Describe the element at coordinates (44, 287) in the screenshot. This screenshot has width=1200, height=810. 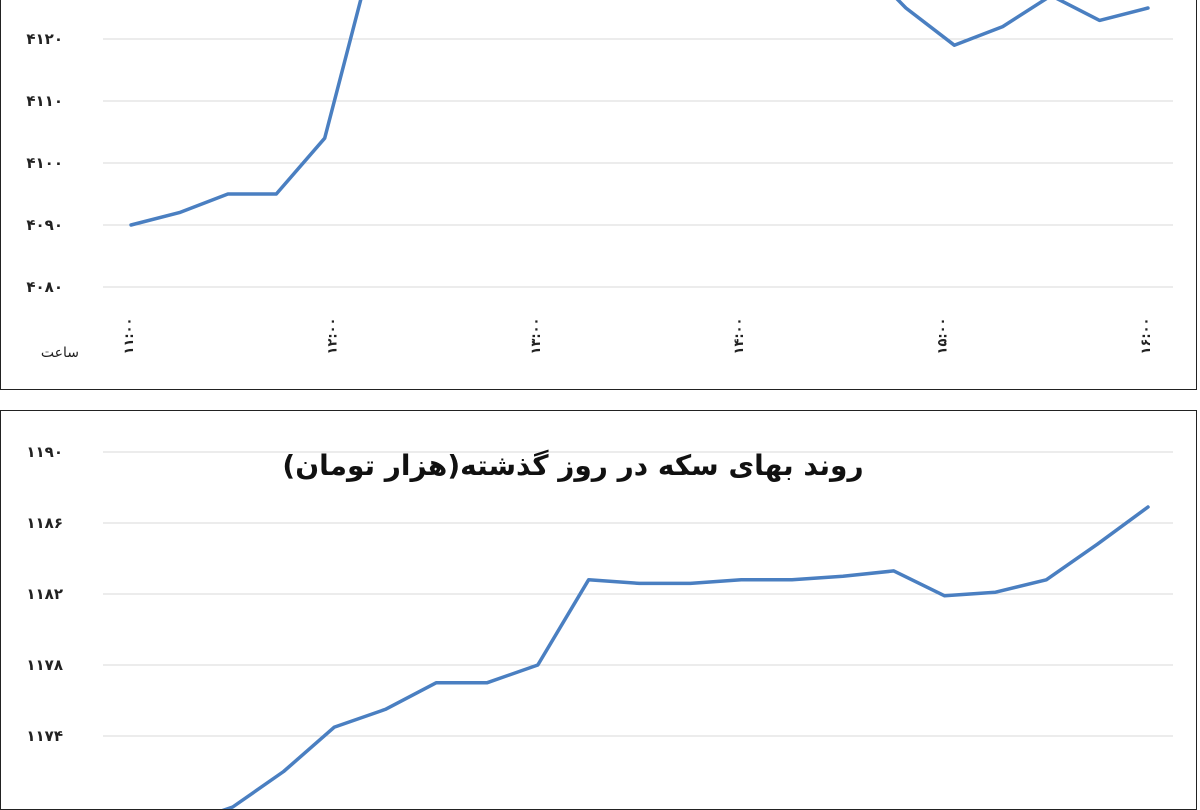
I see `y-tick-label: ۴۰۸۰` at that location.